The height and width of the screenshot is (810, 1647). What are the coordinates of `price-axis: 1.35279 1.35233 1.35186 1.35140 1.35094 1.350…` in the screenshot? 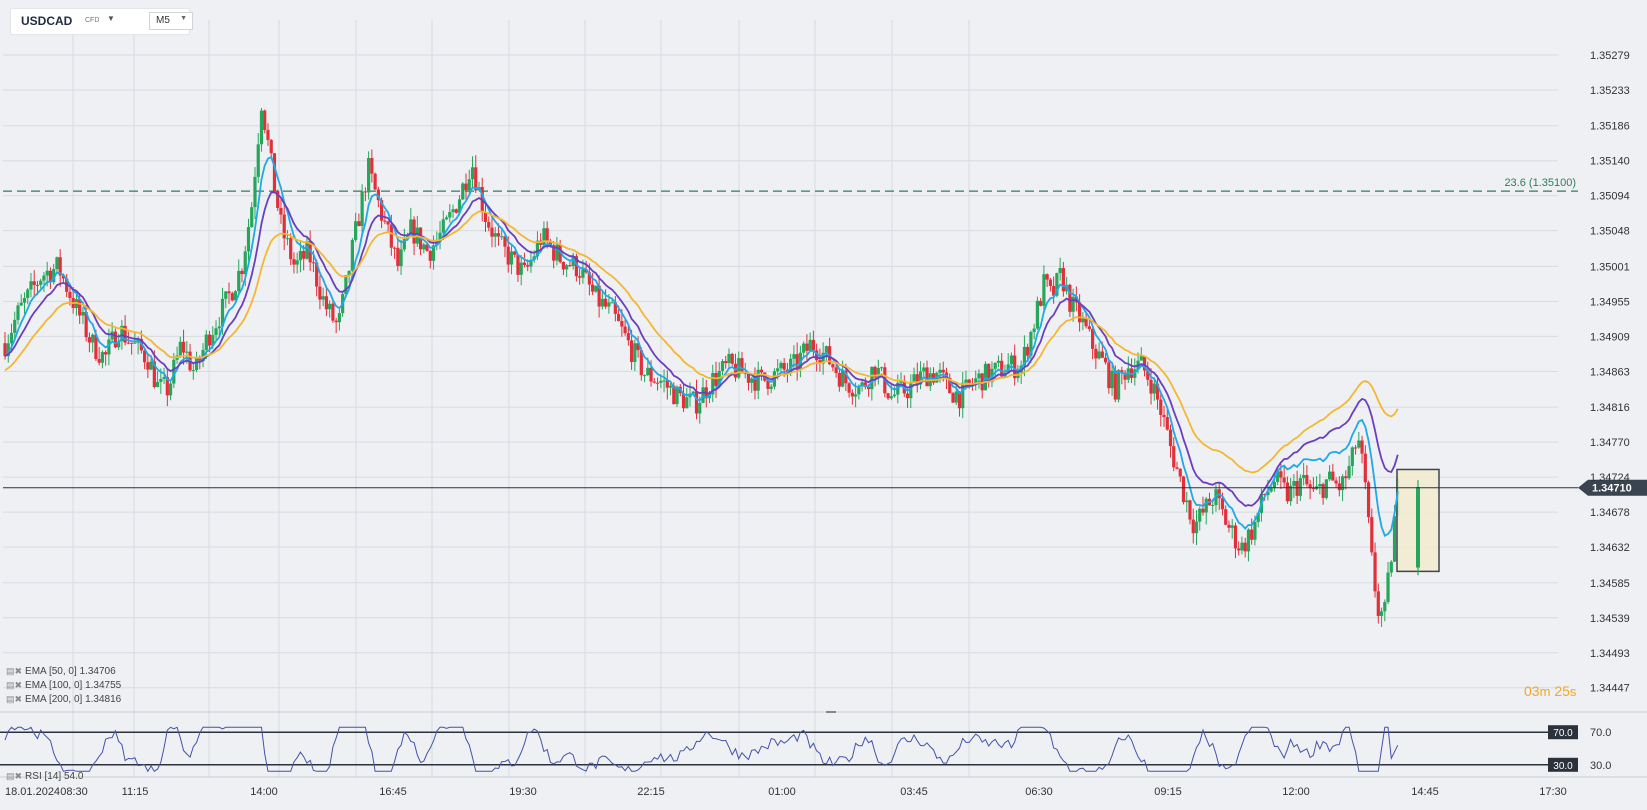 It's located at (1610, 372).